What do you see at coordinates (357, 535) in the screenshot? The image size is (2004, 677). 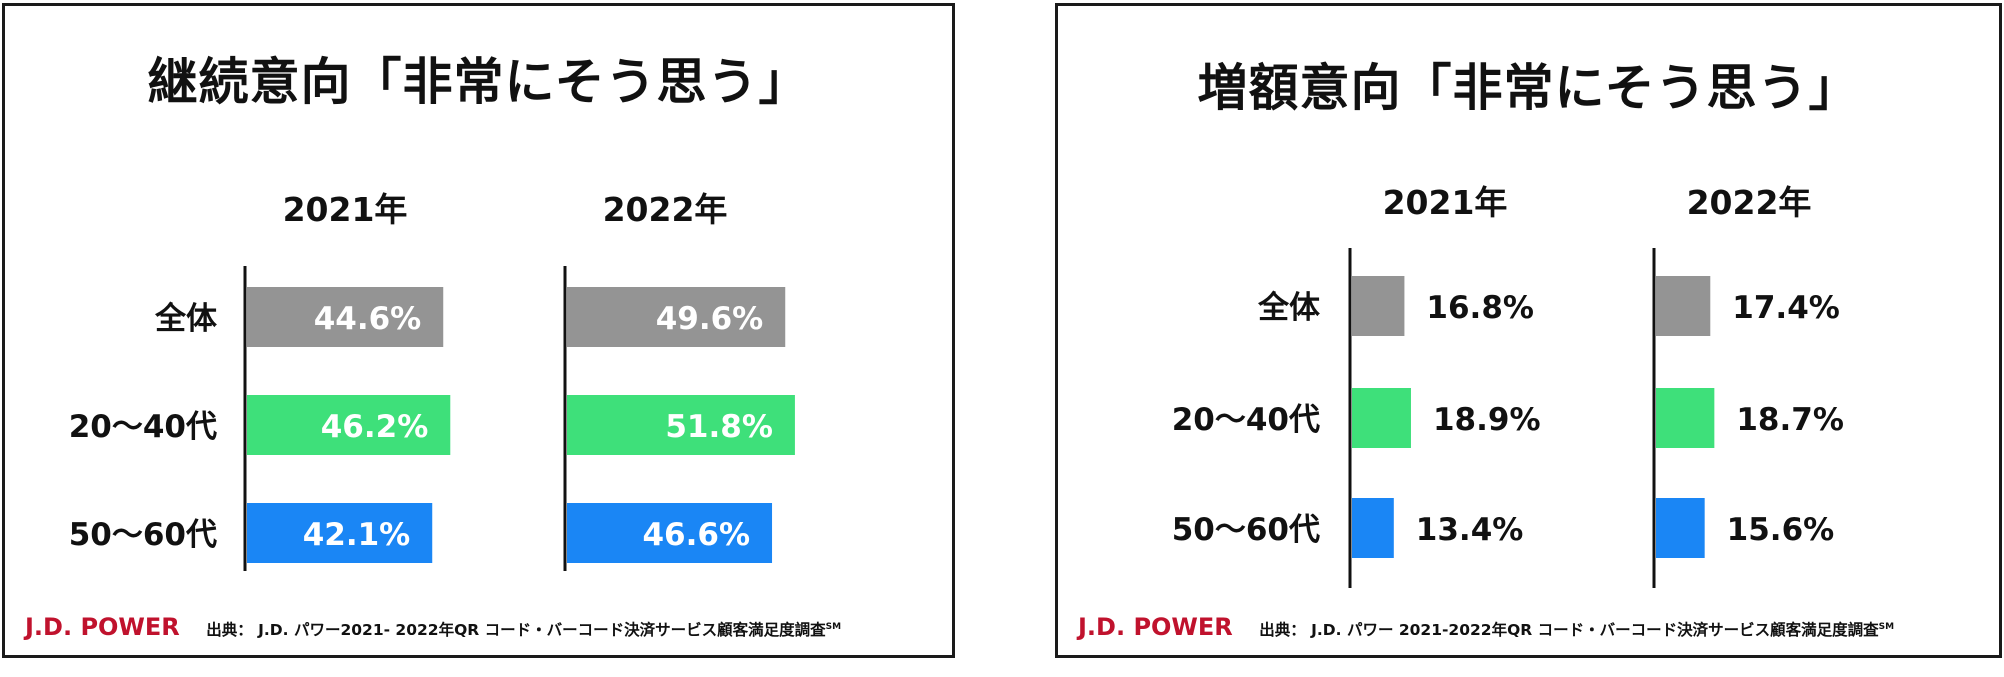 I see `data-label: 42.1%` at bounding box center [357, 535].